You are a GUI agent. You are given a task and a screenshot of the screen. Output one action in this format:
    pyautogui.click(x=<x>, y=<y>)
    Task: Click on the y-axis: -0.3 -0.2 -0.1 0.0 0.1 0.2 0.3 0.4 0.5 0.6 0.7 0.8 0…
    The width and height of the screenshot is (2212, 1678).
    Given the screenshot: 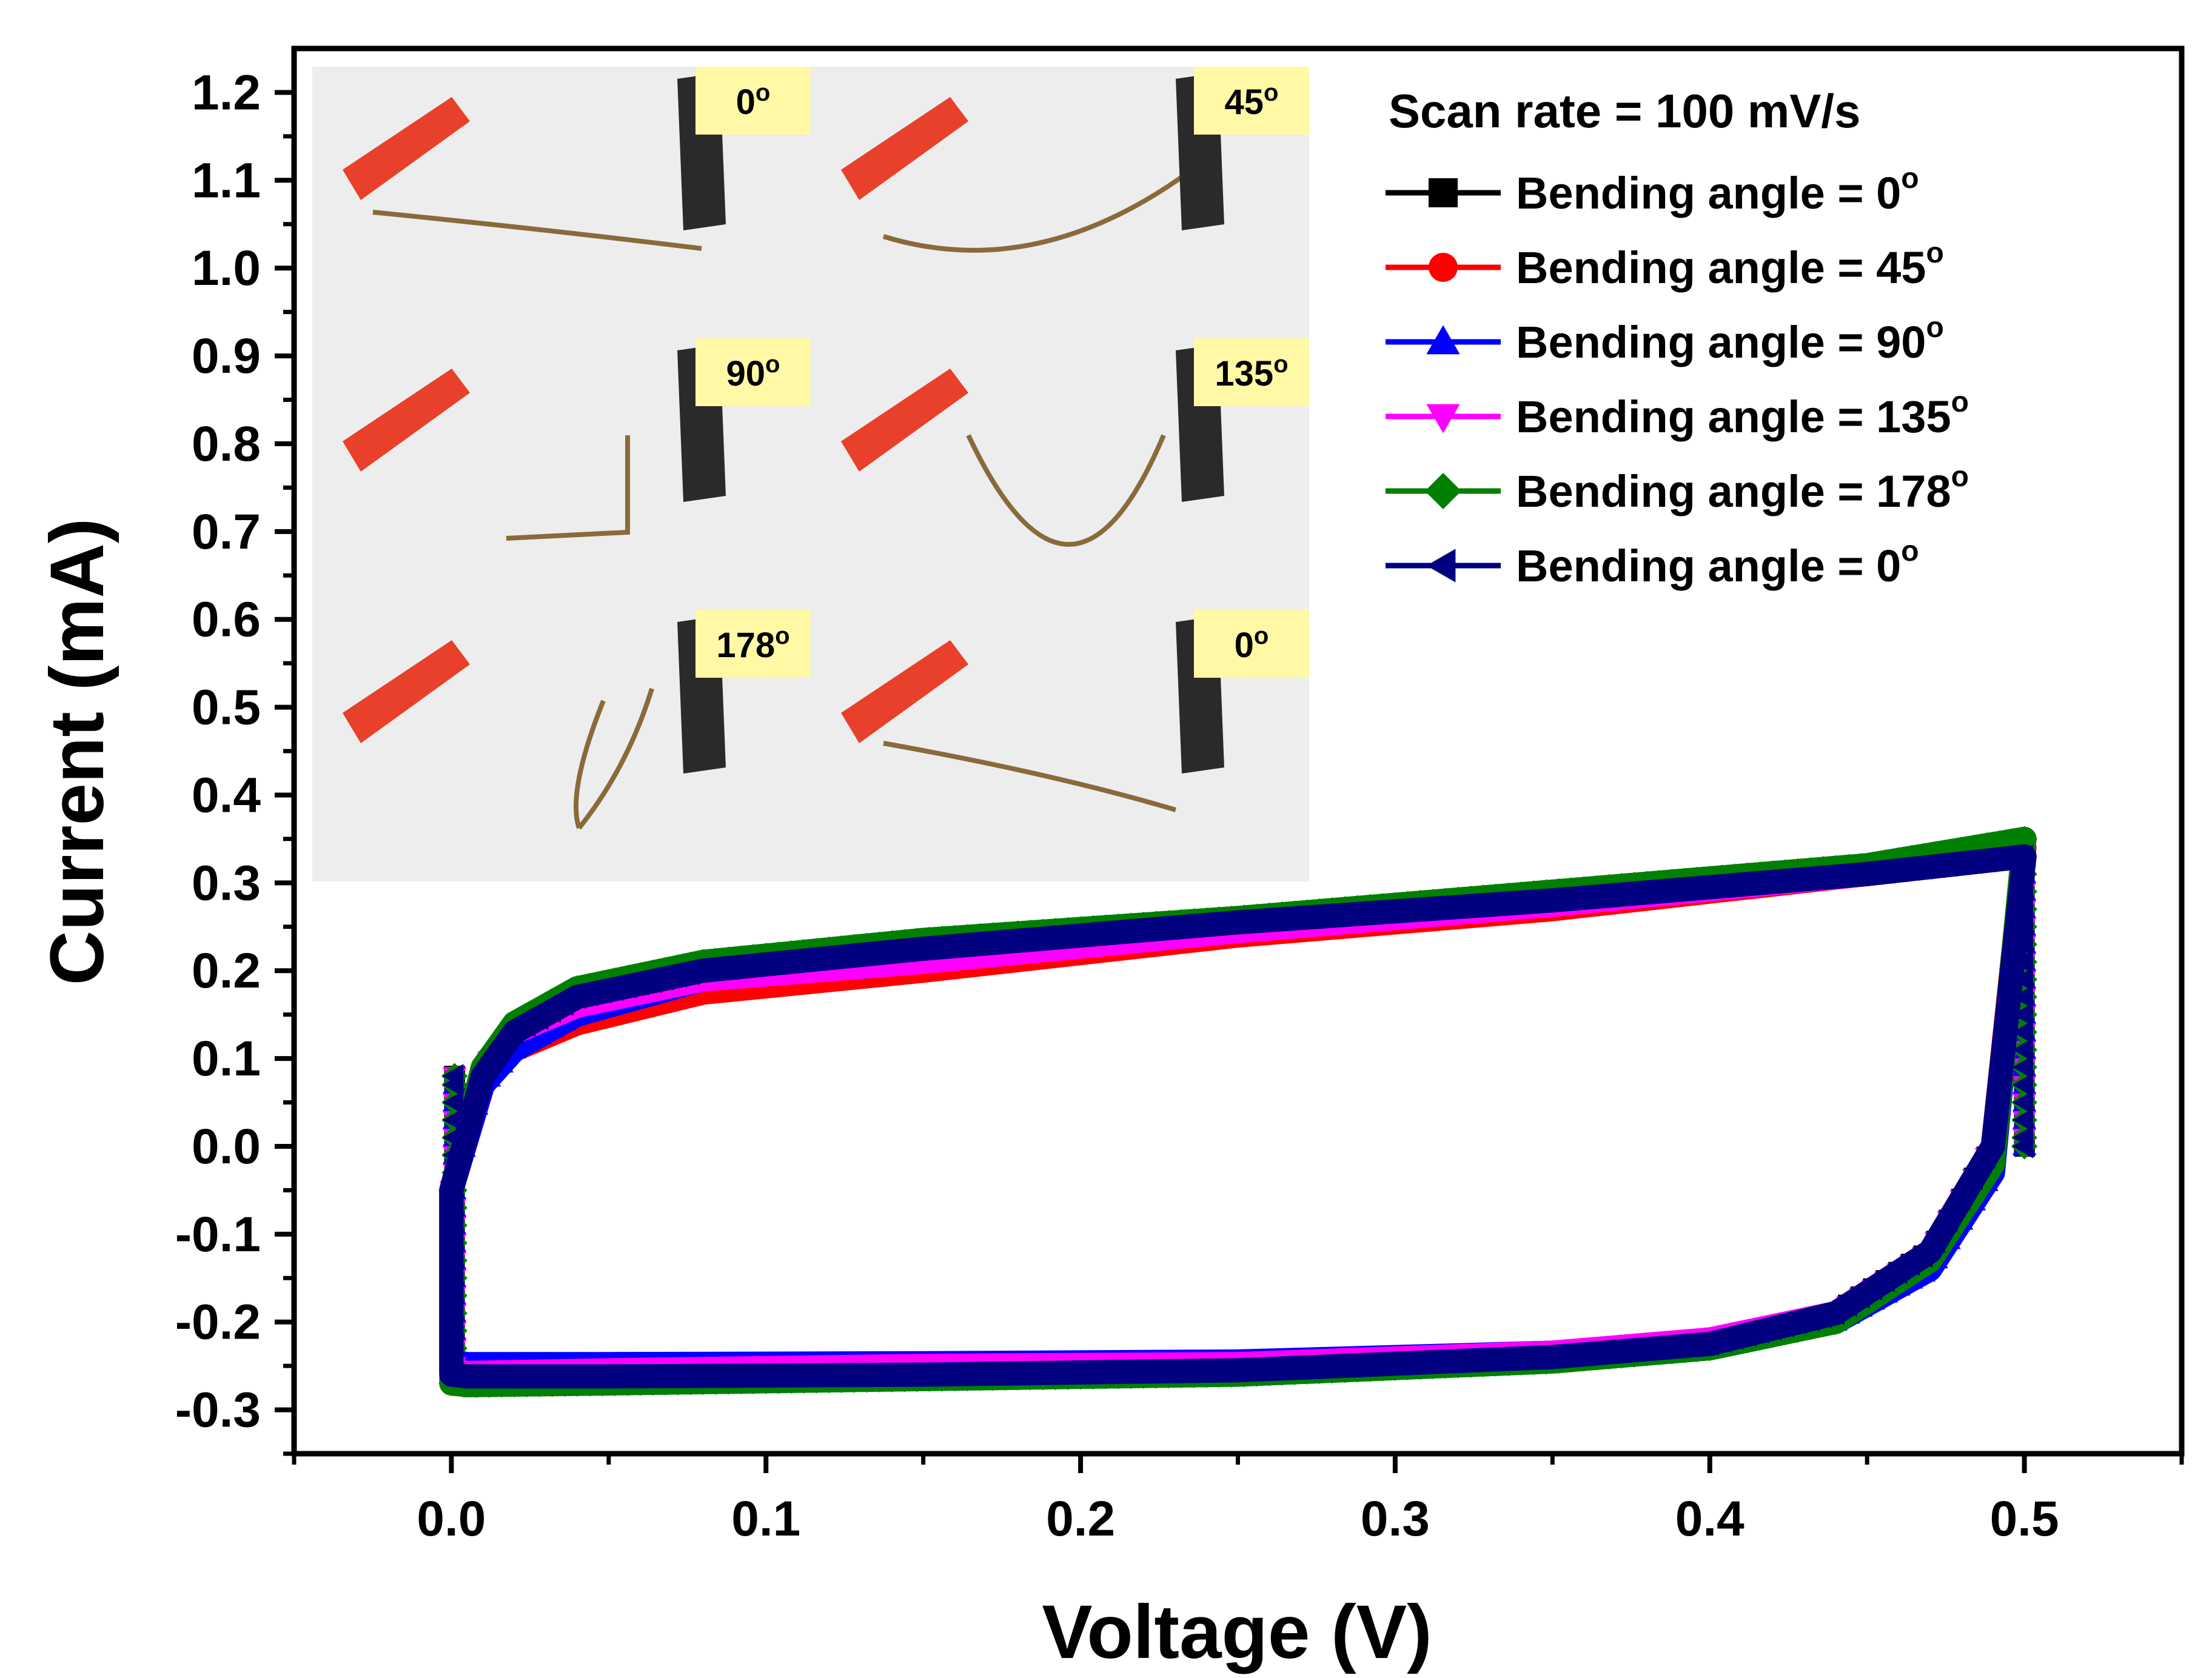 What is the action you would take?
    pyautogui.click(x=234, y=760)
    